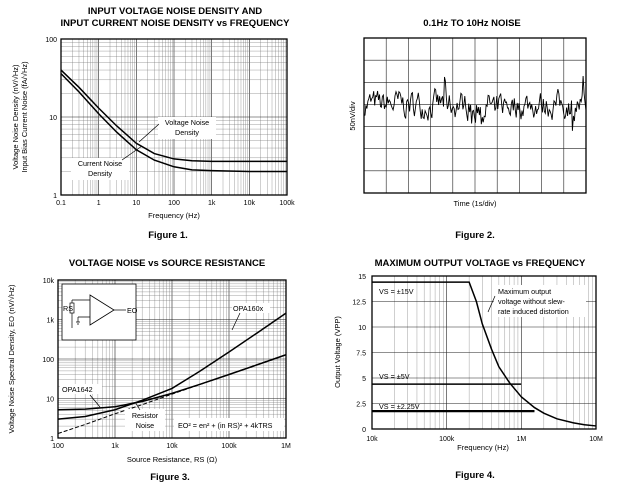  I want to click on chart-4-vs5-label: VS = ±5V, so click(394, 376).